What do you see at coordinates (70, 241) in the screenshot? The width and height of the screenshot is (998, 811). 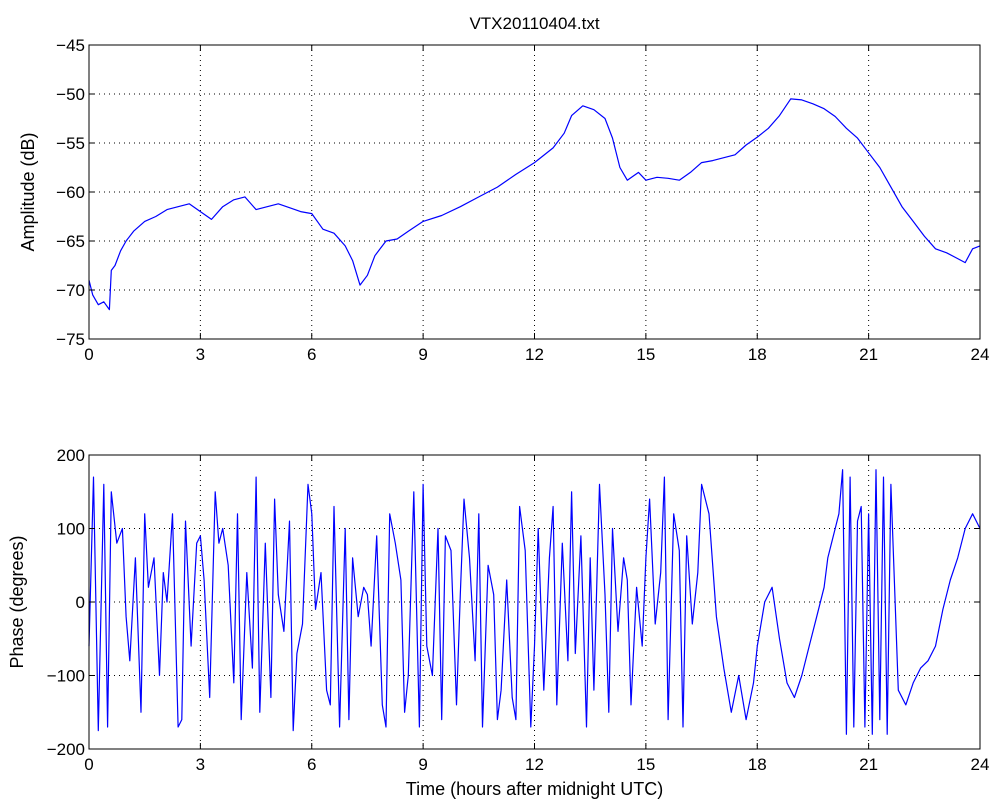 I see `y-tick-label: −65` at bounding box center [70, 241].